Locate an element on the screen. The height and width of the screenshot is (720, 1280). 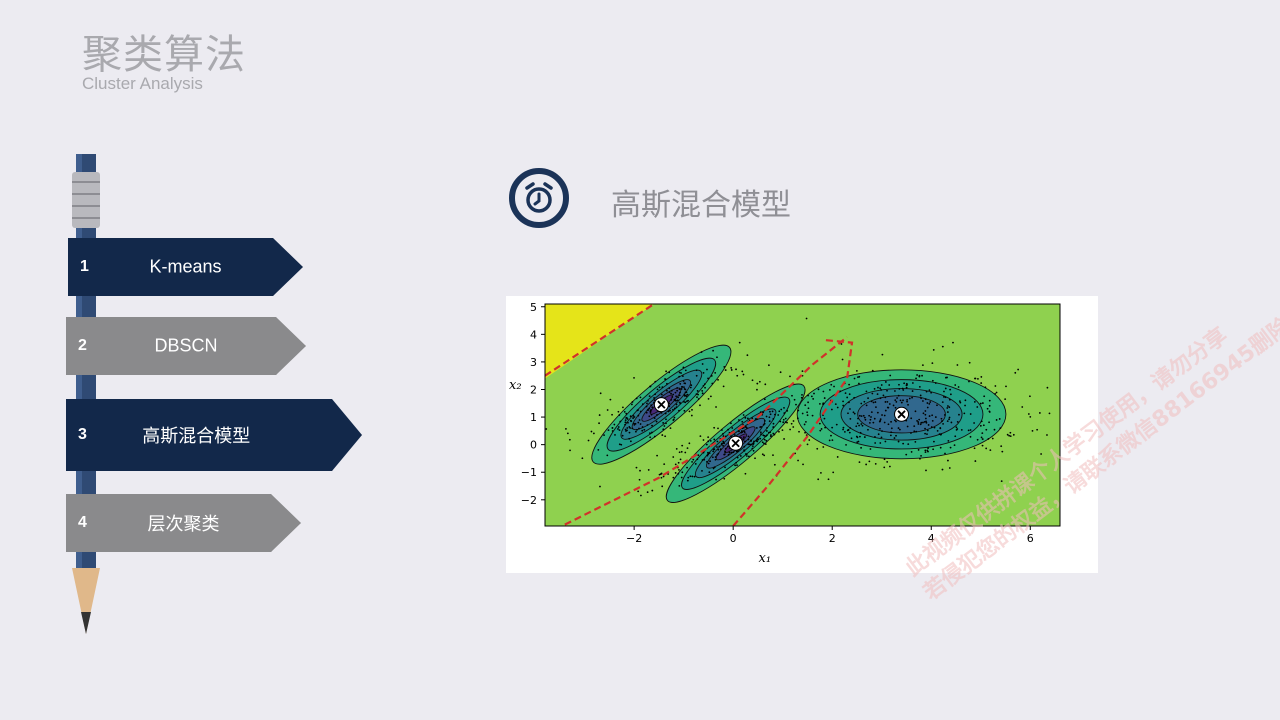
section-title: 高斯混合模型 is located at coordinates (701, 205).